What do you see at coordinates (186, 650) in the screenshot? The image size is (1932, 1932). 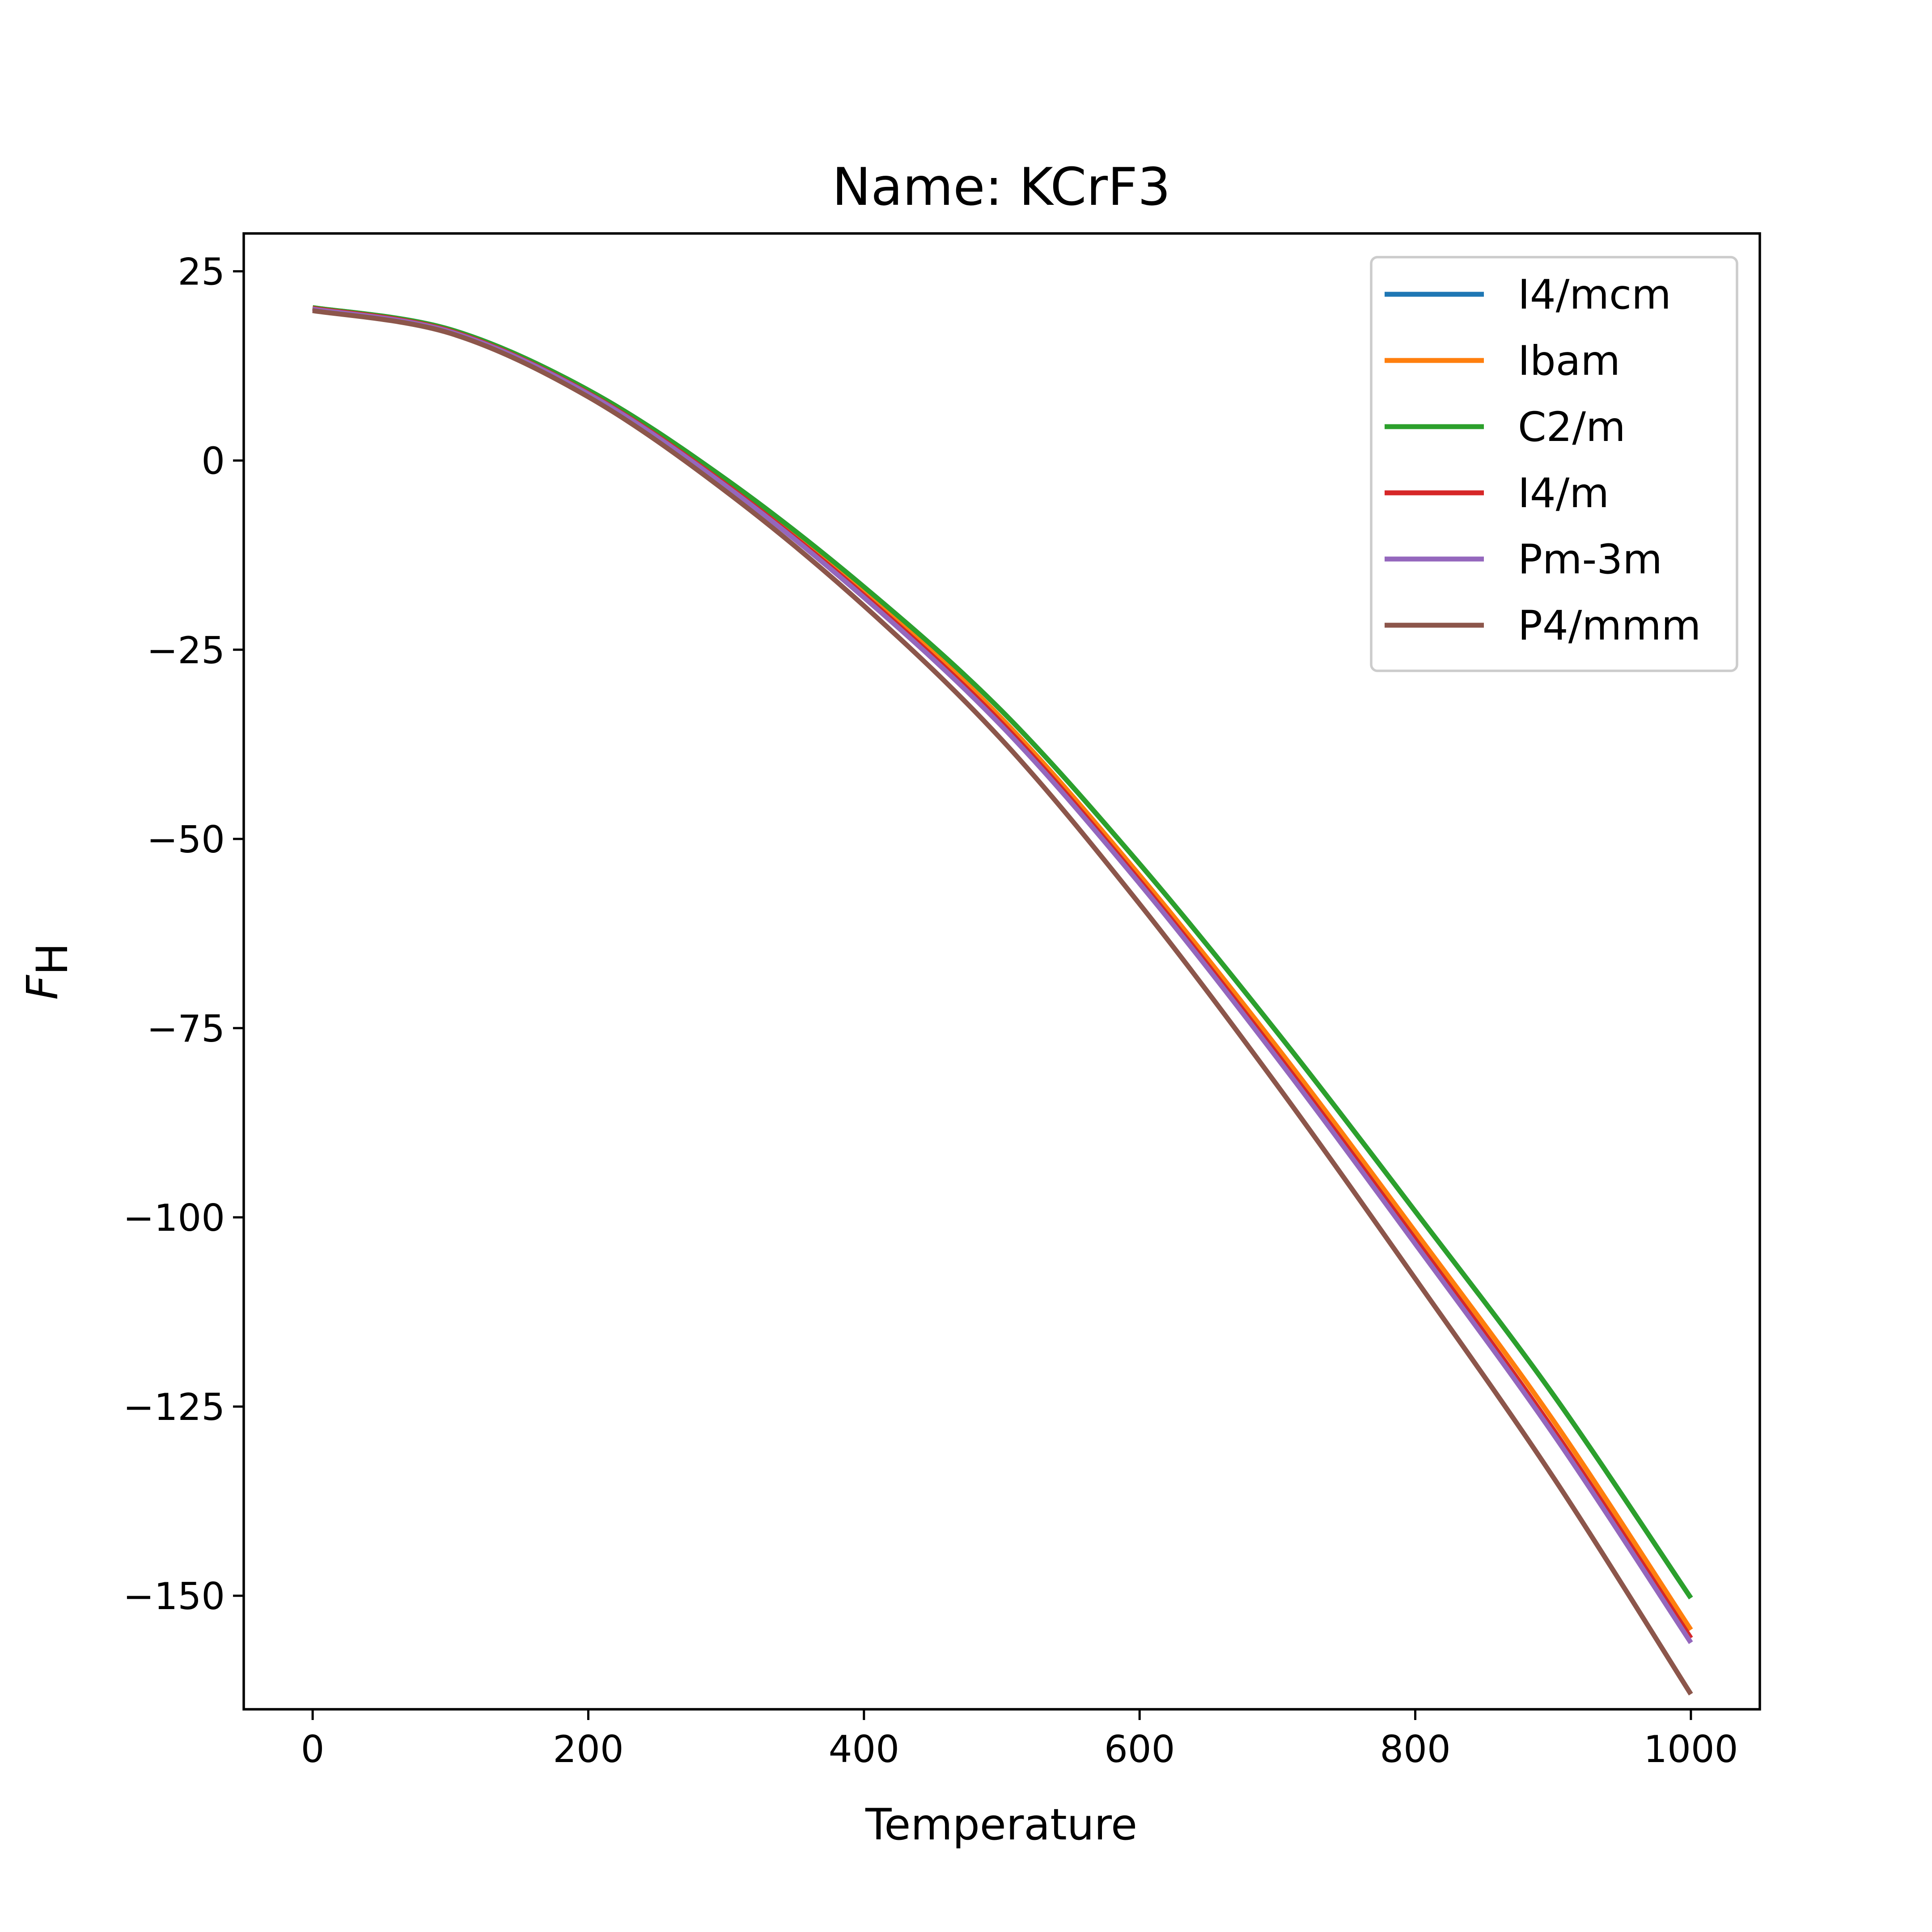 I see `y-tick-label: −25` at bounding box center [186, 650].